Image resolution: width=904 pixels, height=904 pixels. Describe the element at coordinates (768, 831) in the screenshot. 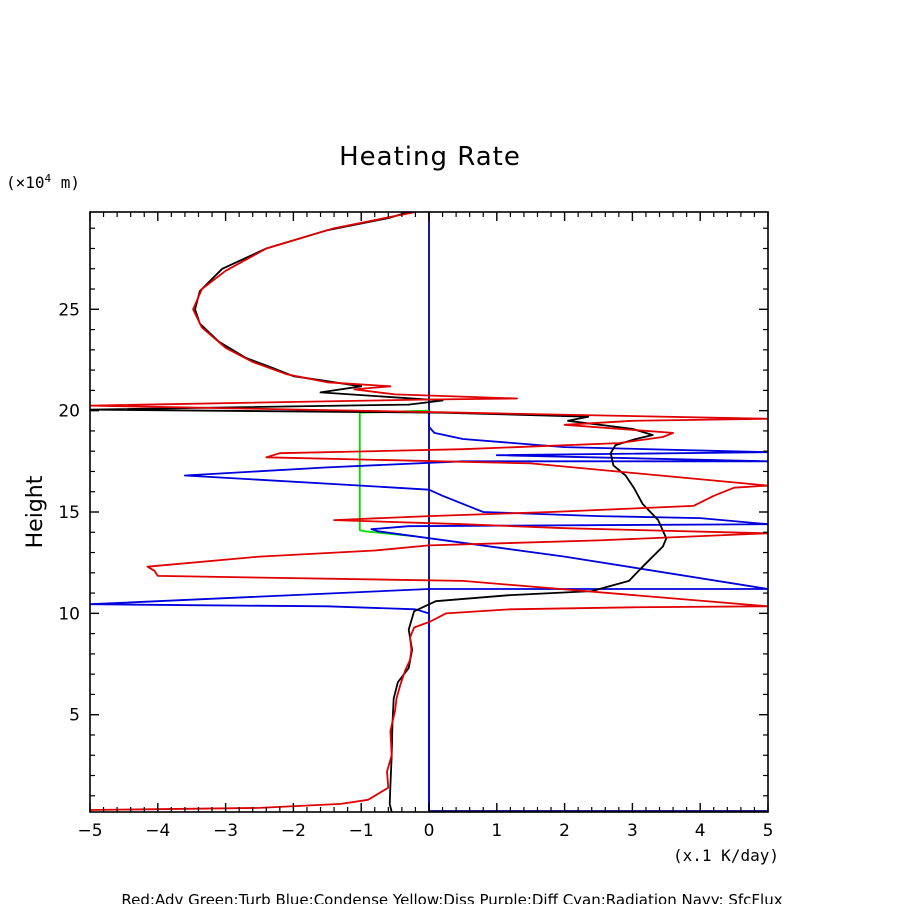

I see `x-tick-label: 5` at that location.